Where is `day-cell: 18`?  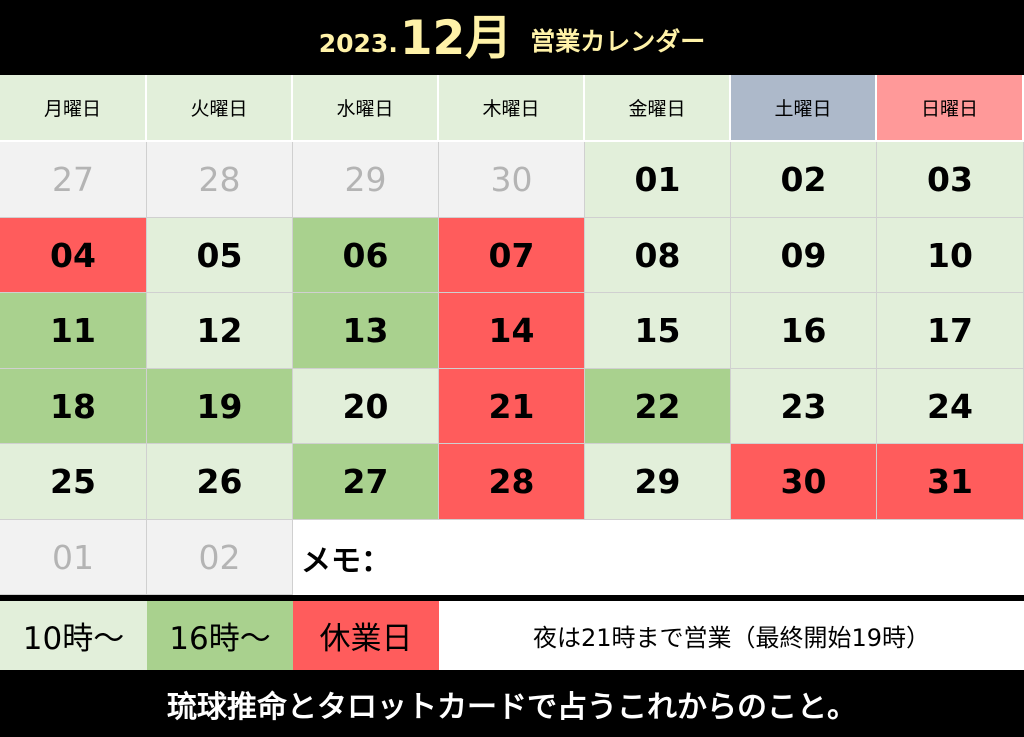 day-cell: 18 is located at coordinates (73, 406).